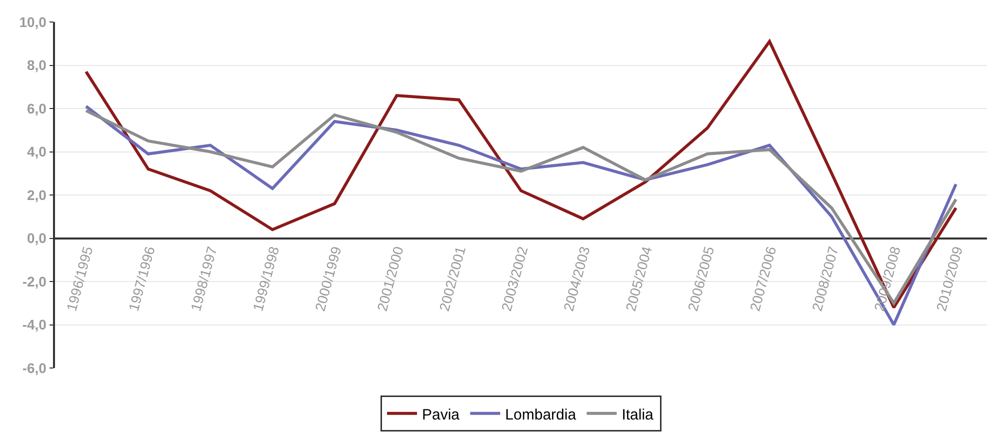 The width and height of the screenshot is (992, 437). I want to click on y-tick-label: 8,0, so click(36, 65).